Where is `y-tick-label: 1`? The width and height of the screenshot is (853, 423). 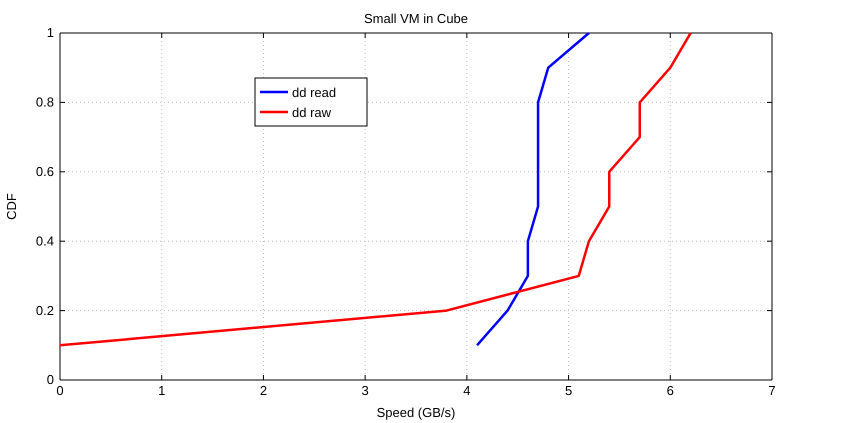 y-tick-label: 1 is located at coordinates (50, 32).